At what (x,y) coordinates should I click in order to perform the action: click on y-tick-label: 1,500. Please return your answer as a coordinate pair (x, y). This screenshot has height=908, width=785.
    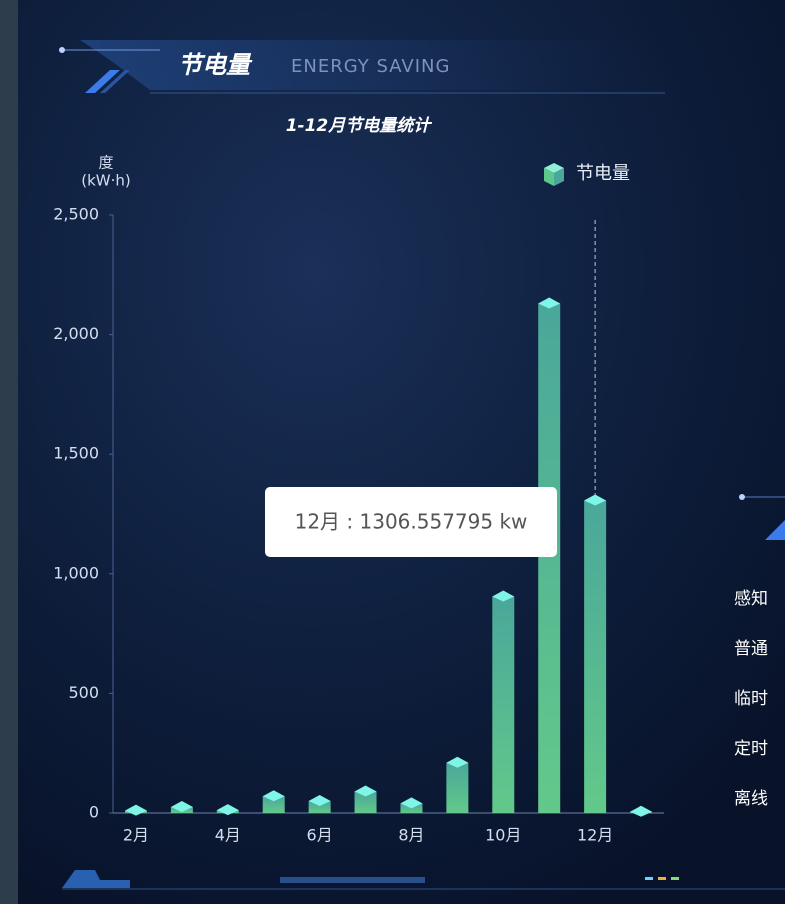
    Looking at the image, I should click on (76, 453).